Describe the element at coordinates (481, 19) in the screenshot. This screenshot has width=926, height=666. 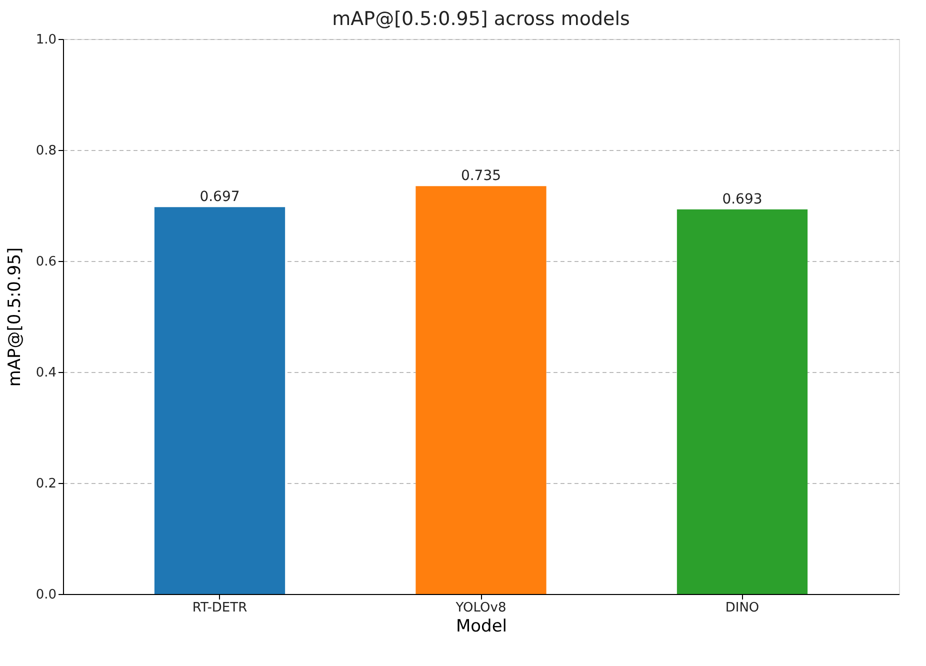
I see `chart-title: mAP@[0.5:0.95] across models` at that location.